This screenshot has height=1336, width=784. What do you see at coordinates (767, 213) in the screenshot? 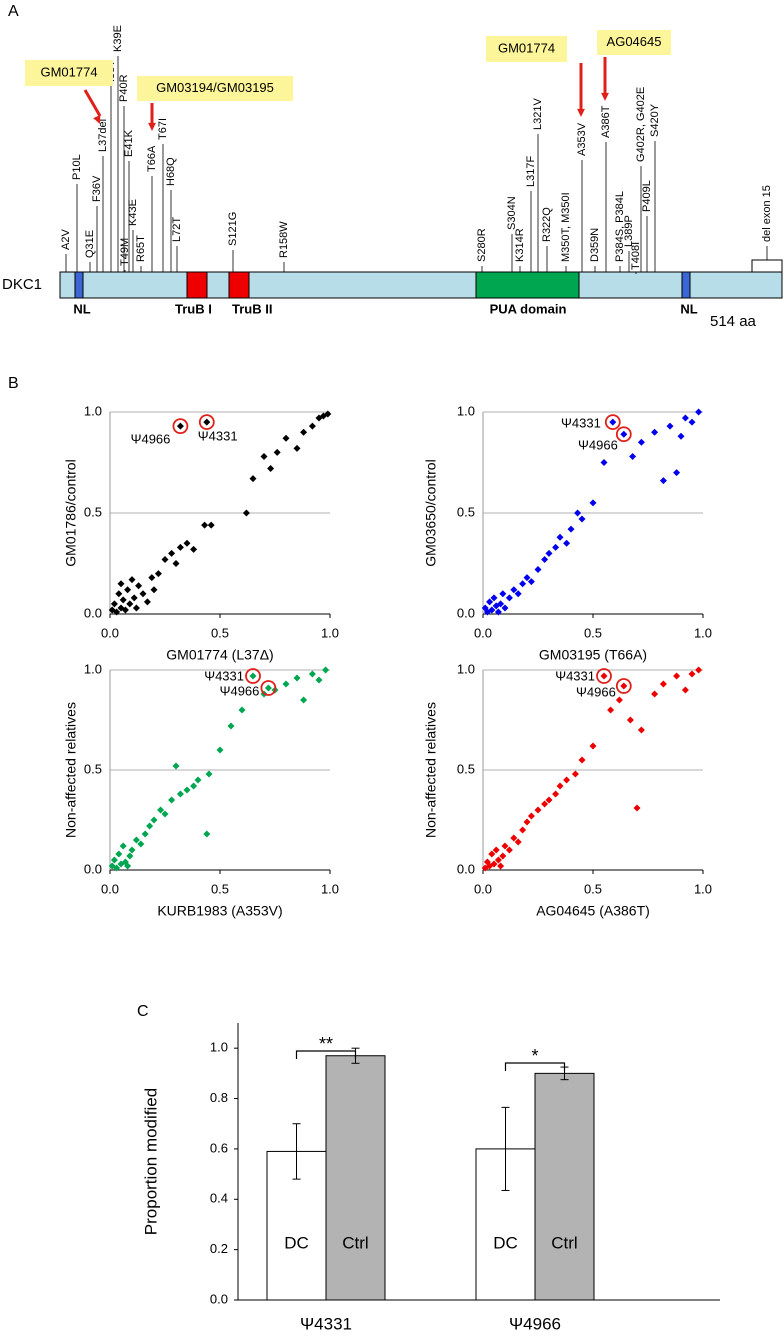
I see `mutation-label: del exon 15` at bounding box center [767, 213].